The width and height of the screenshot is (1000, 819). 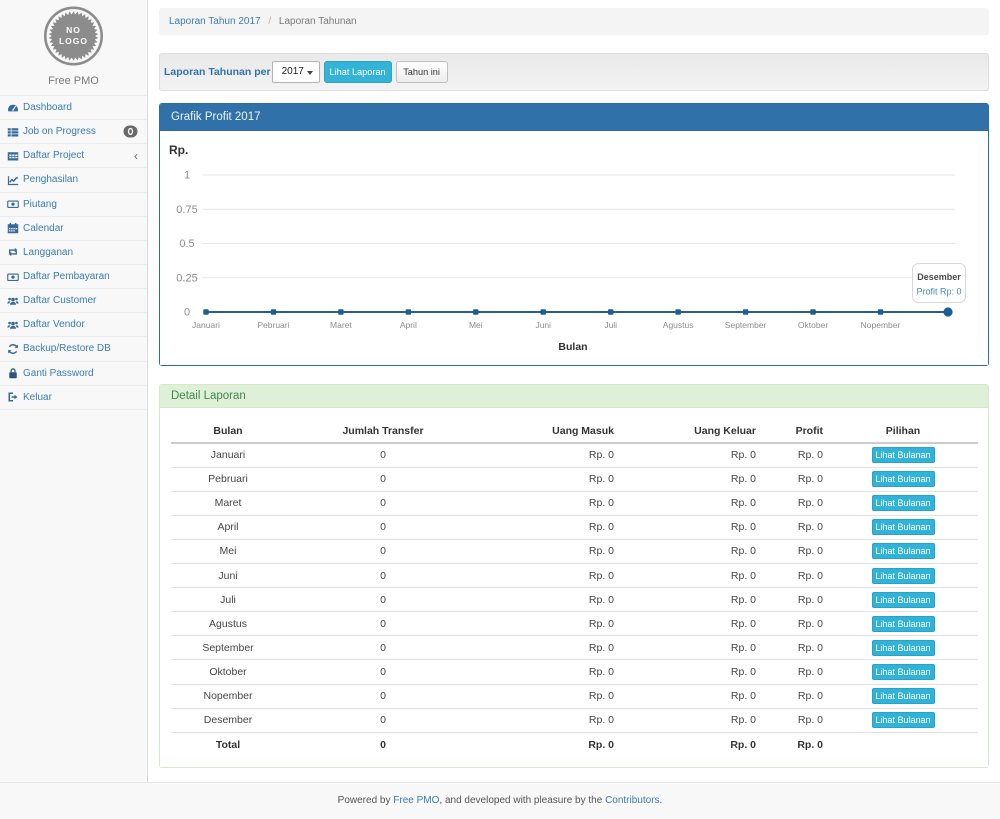 What do you see at coordinates (610, 325) in the screenshot?
I see `svg-text: Juli` at bounding box center [610, 325].